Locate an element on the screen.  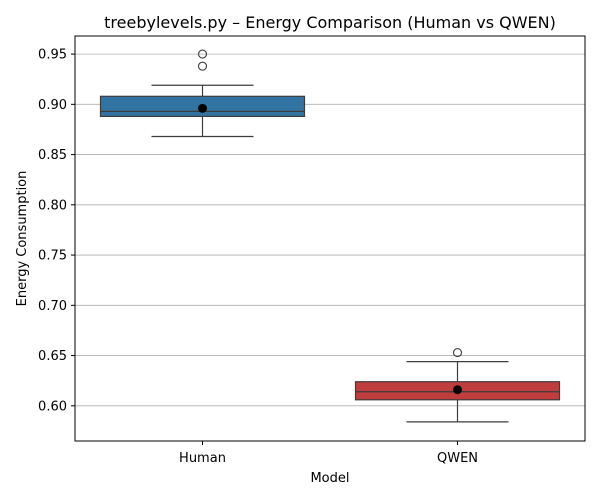
x-tick-label: QWEN is located at coordinates (457, 458).